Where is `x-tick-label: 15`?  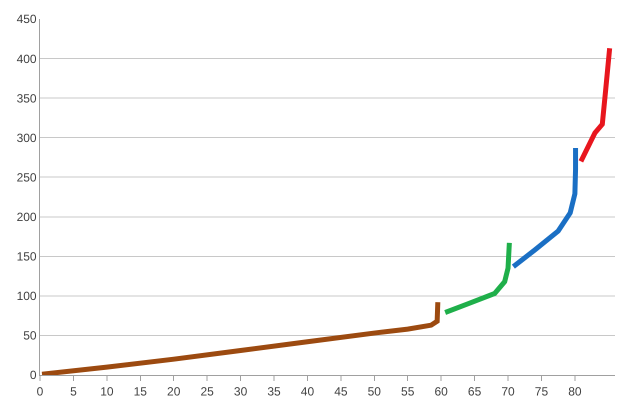
x-tick-label: 15 is located at coordinates (141, 391).